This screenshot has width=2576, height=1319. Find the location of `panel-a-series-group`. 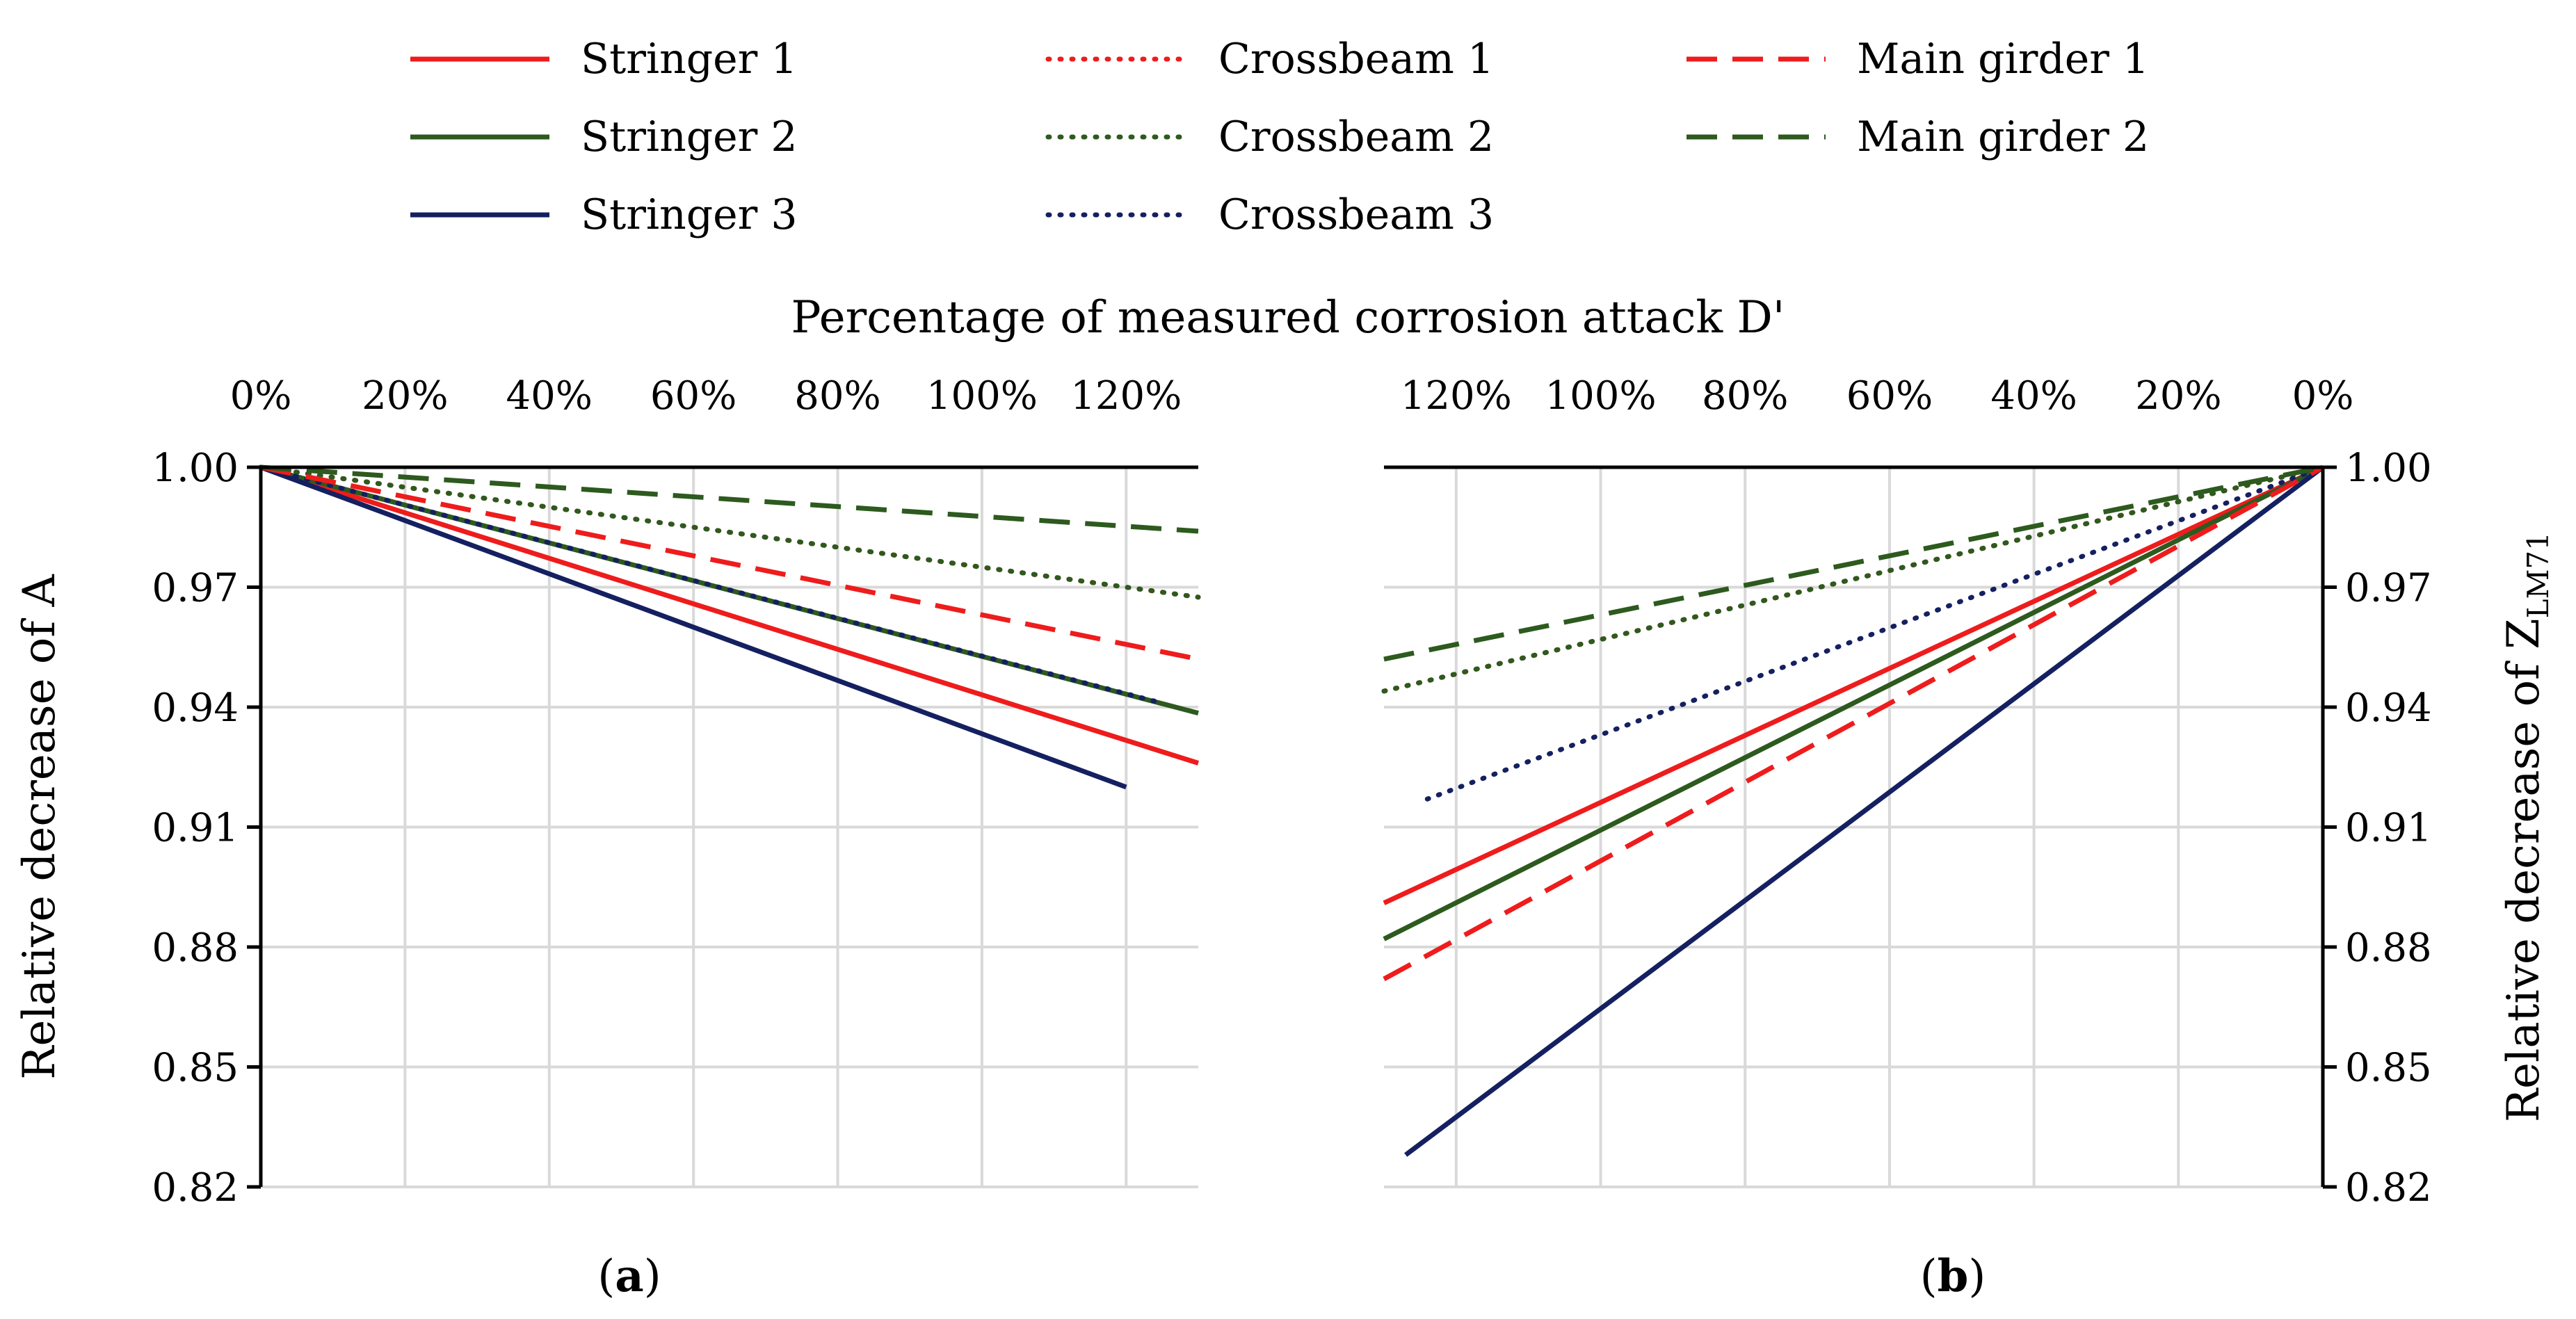

panel-a-series-group is located at coordinates (729, 627).